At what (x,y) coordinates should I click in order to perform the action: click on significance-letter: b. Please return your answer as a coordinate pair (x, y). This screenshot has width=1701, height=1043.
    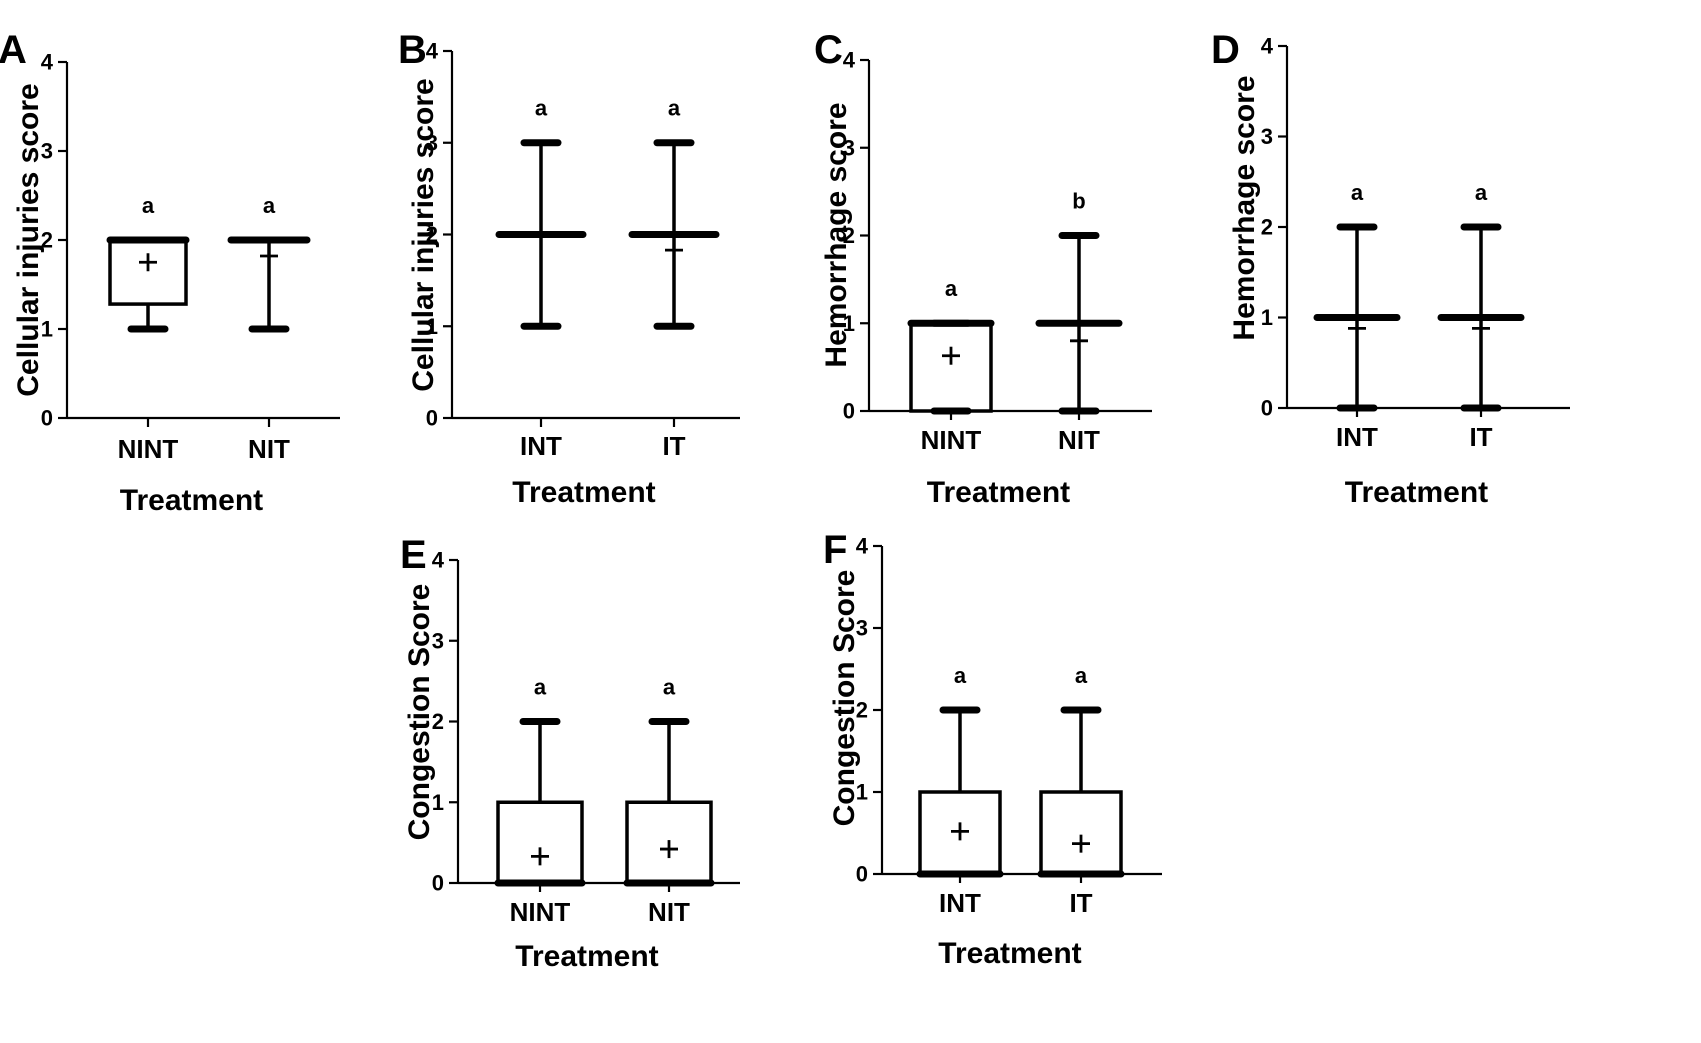
    Looking at the image, I should click on (1078, 200).